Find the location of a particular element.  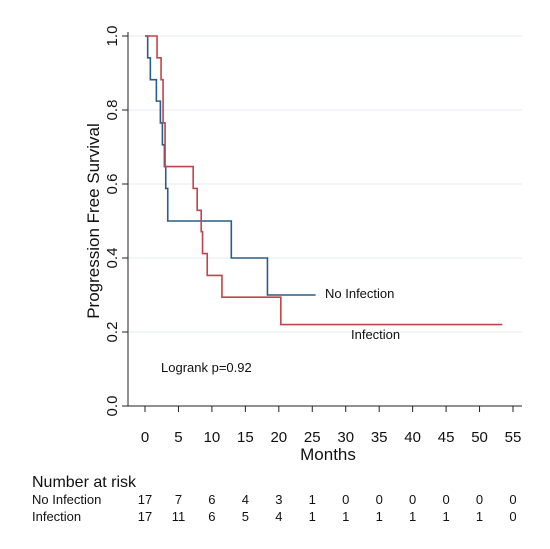

risk-count-r1-c11: 0 is located at coordinates (512, 516).